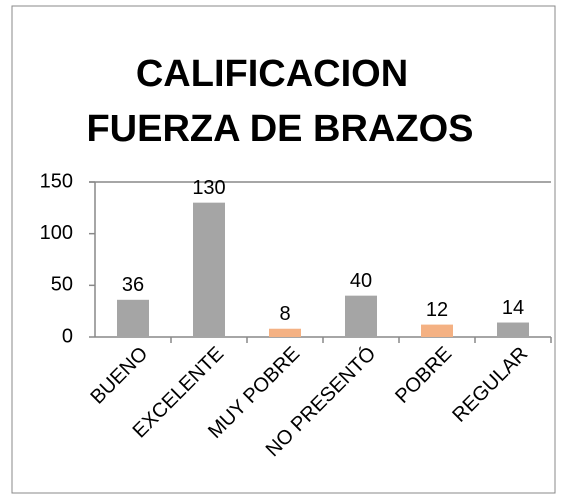 Image resolution: width=567 pixels, height=494 pixels. Describe the element at coordinates (208, 188) in the screenshot. I see `data-label: 130` at that location.